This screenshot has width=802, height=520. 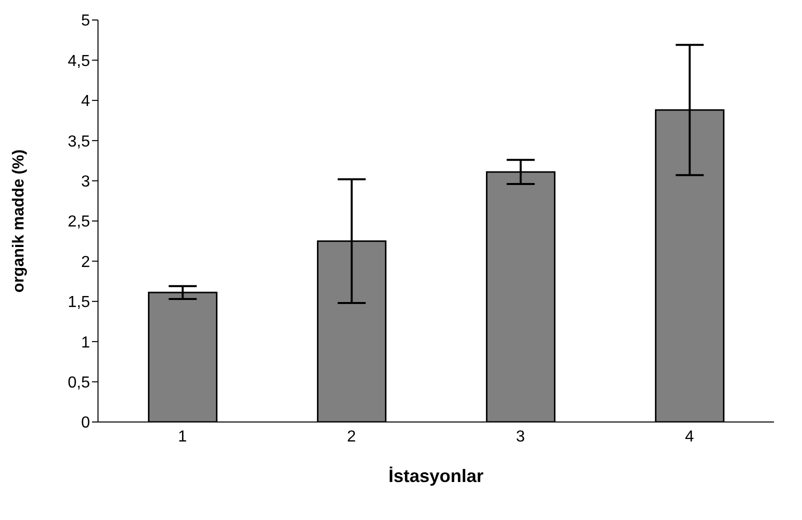 What do you see at coordinates (79, 383) in the screenshot?
I see `y-tick-label: 0,5` at bounding box center [79, 383].